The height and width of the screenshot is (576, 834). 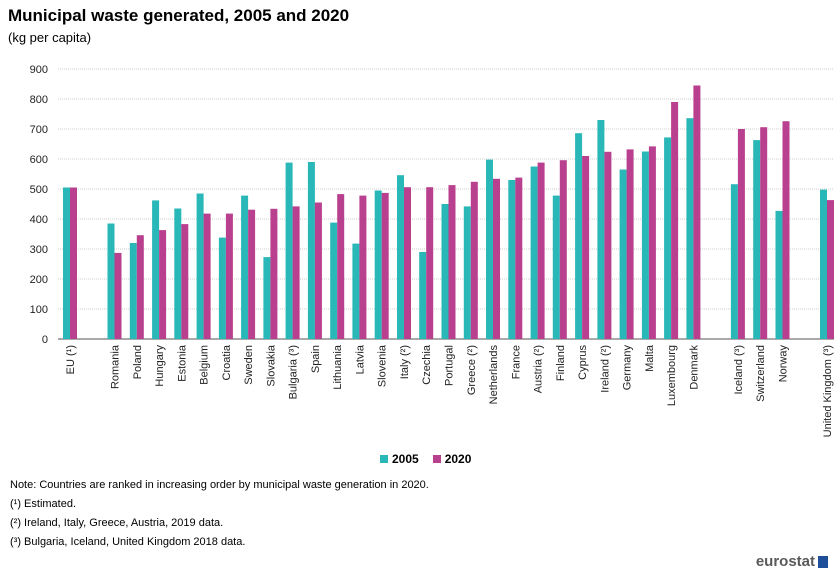 What do you see at coordinates (472, 370) in the screenshot?
I see `x-category-label: Greece (²)` at bounding box center [472, 370].